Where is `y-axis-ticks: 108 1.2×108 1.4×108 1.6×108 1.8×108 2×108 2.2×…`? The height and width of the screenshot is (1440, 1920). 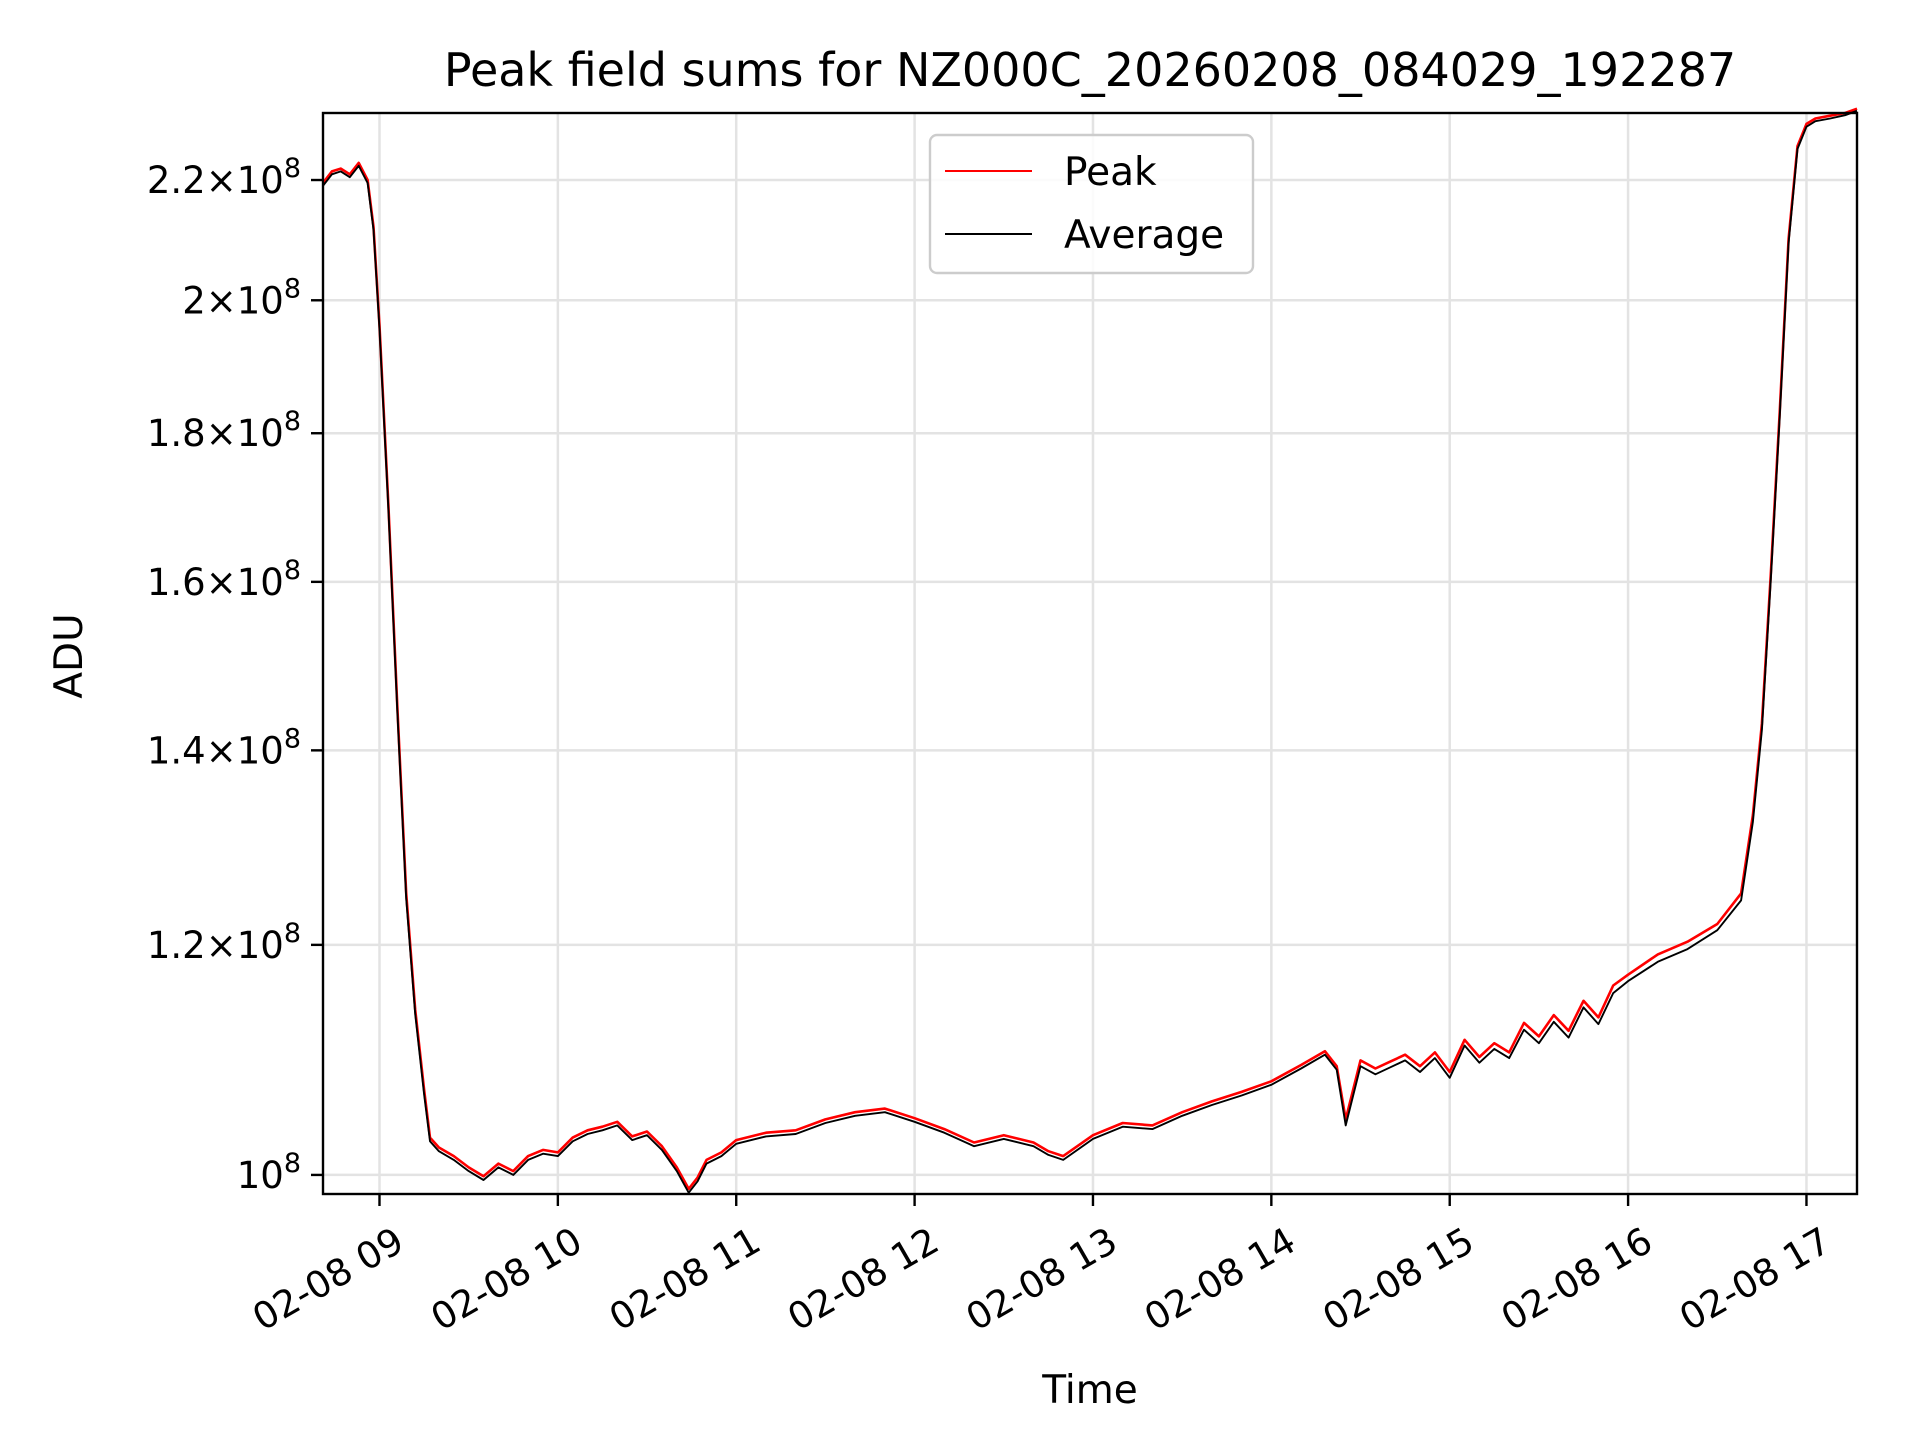
y-axis-ticks: 108 1.2×108 1.4×108 1.6×108 1.8×108 2×108 2.2×… is located at coordinates (235, 675).